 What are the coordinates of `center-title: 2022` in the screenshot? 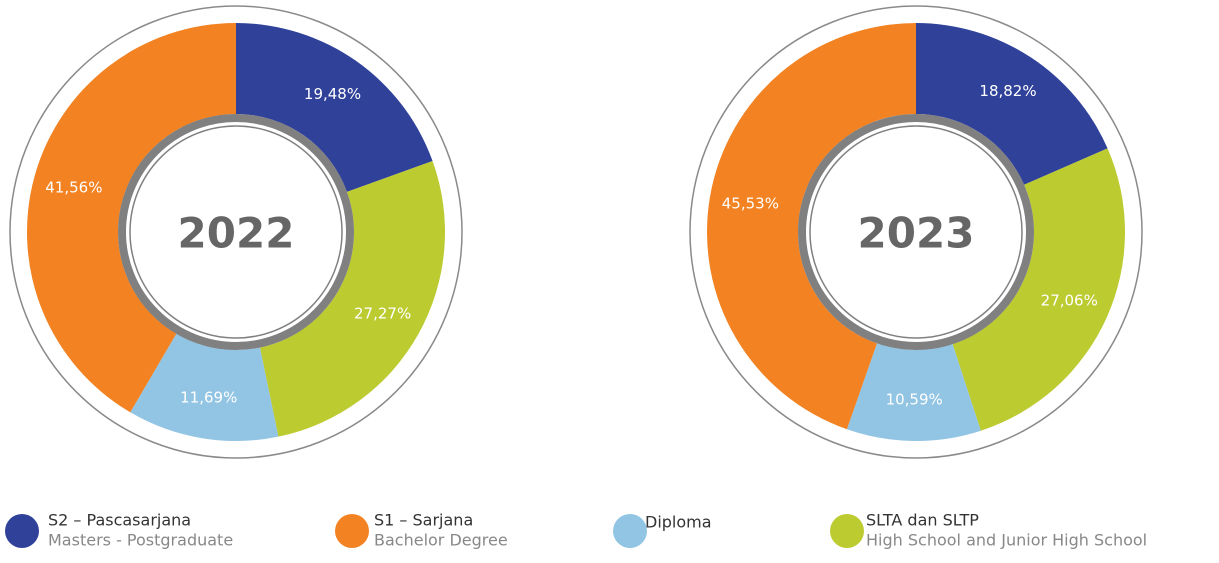 It's located at (236, 233).